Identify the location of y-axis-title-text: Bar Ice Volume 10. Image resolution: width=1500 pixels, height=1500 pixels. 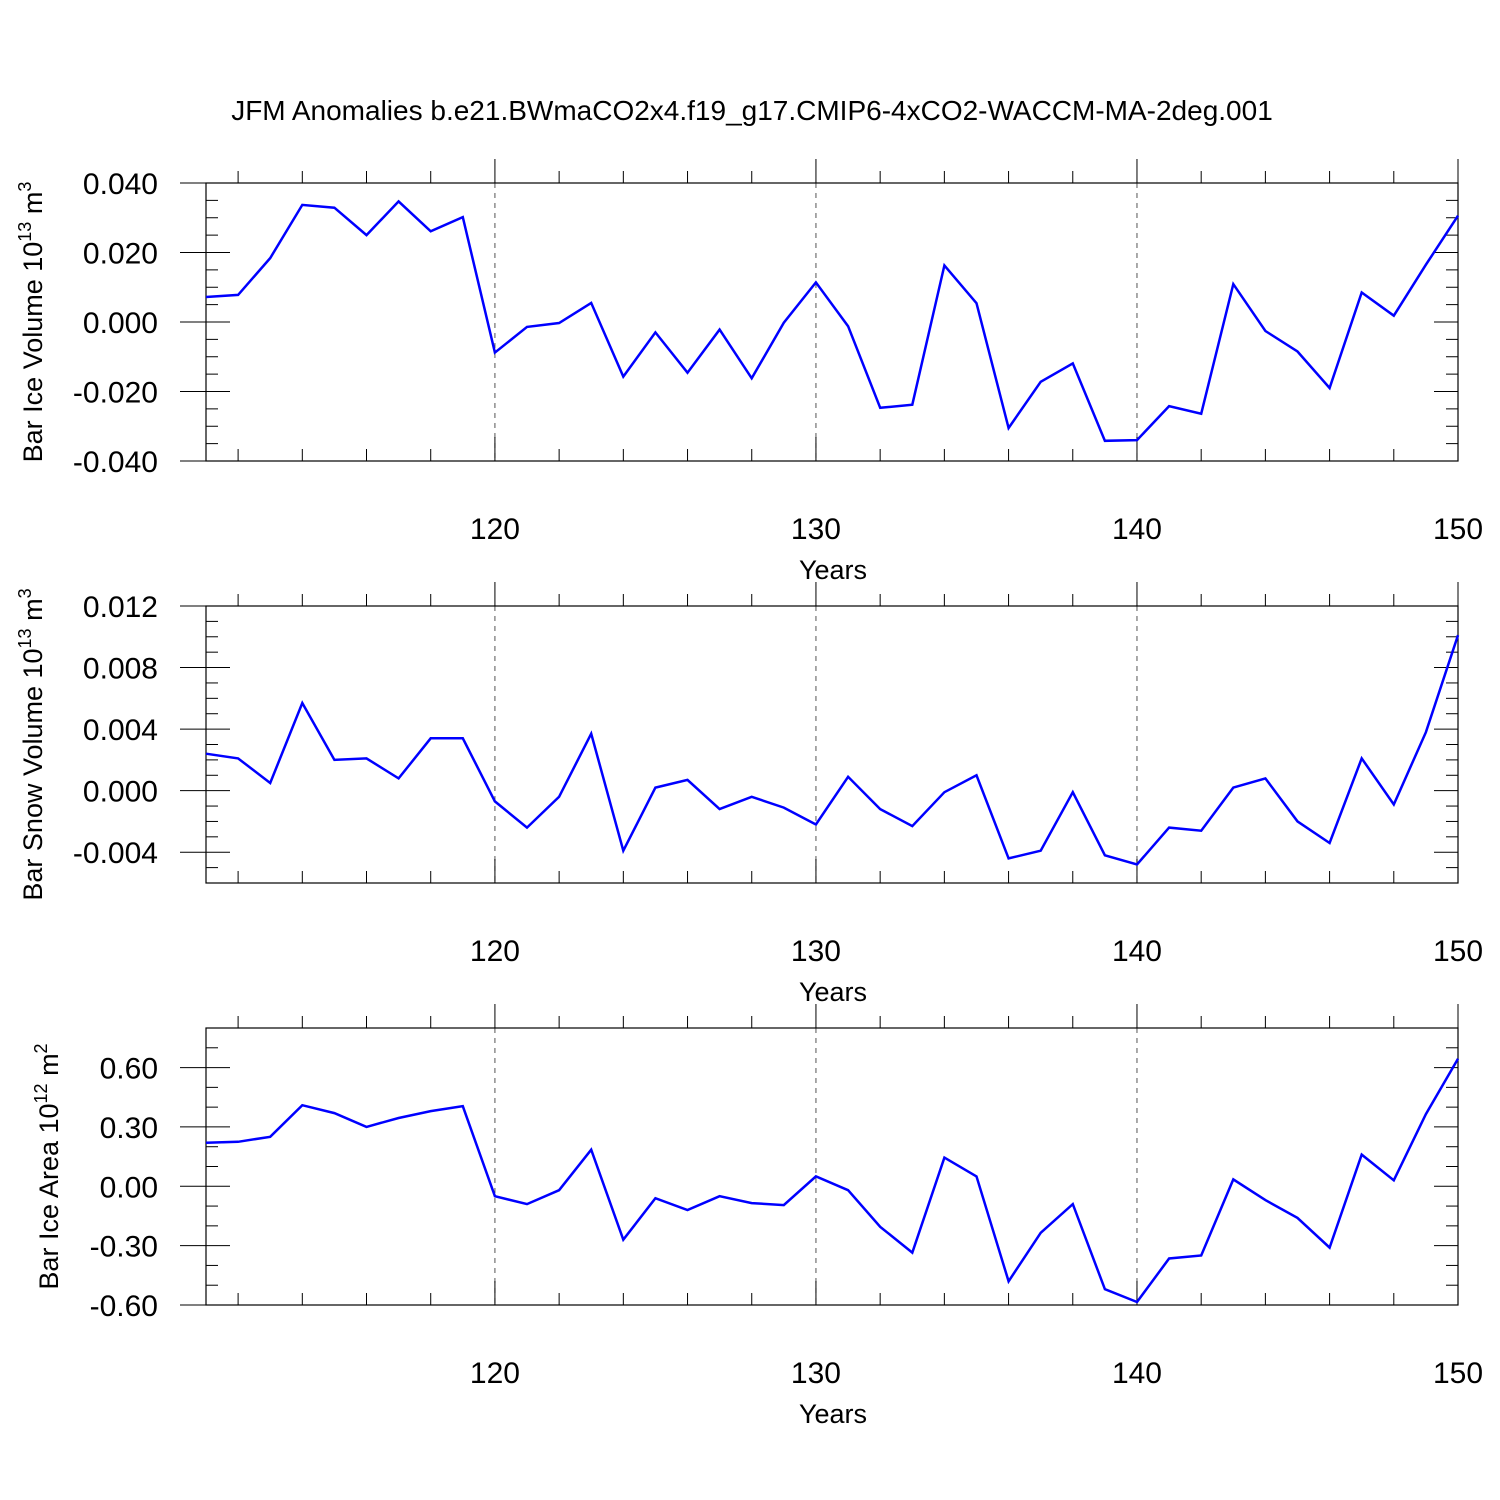
(33, 352).